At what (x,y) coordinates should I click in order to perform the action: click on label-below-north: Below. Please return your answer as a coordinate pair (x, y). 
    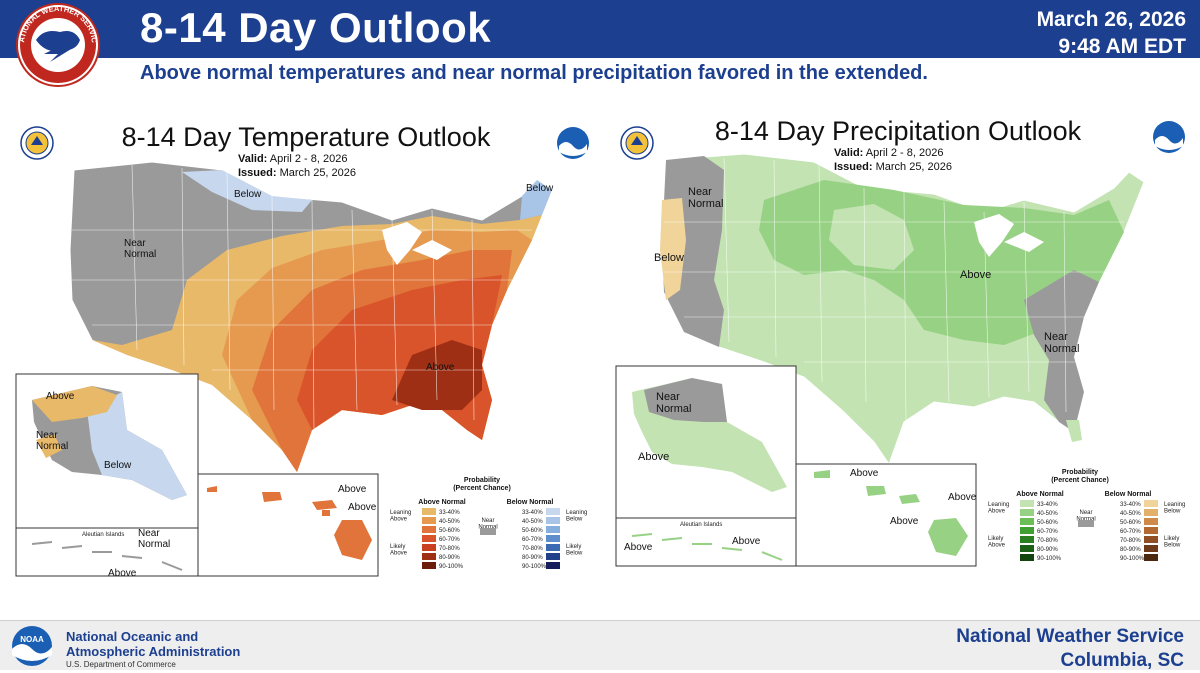
    Looking at the image, I should click on (248, 194).